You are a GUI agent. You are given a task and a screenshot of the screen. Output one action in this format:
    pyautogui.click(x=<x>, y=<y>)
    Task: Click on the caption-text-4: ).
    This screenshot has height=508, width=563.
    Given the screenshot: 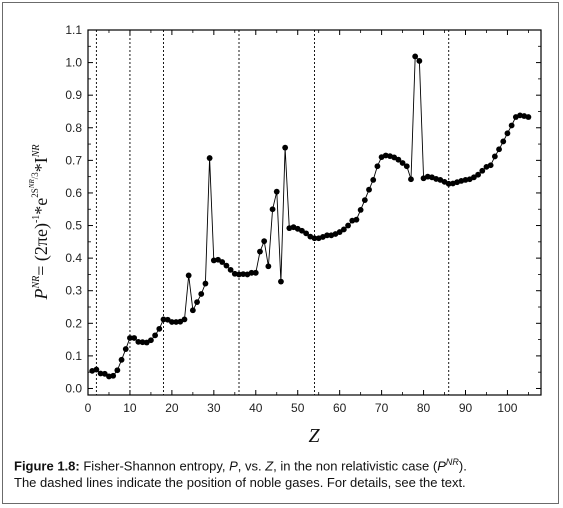 What is the action you would take?
    pyautogui.click(x=462, y=466)
    